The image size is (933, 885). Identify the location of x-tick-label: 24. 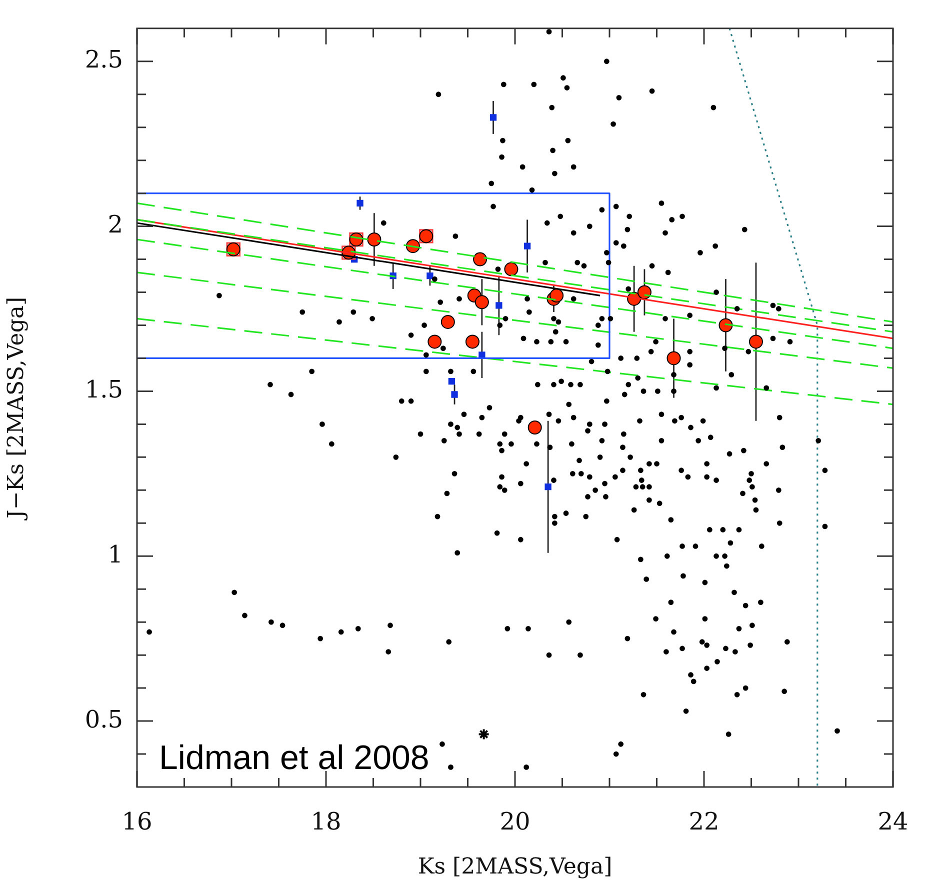
(893, 822).